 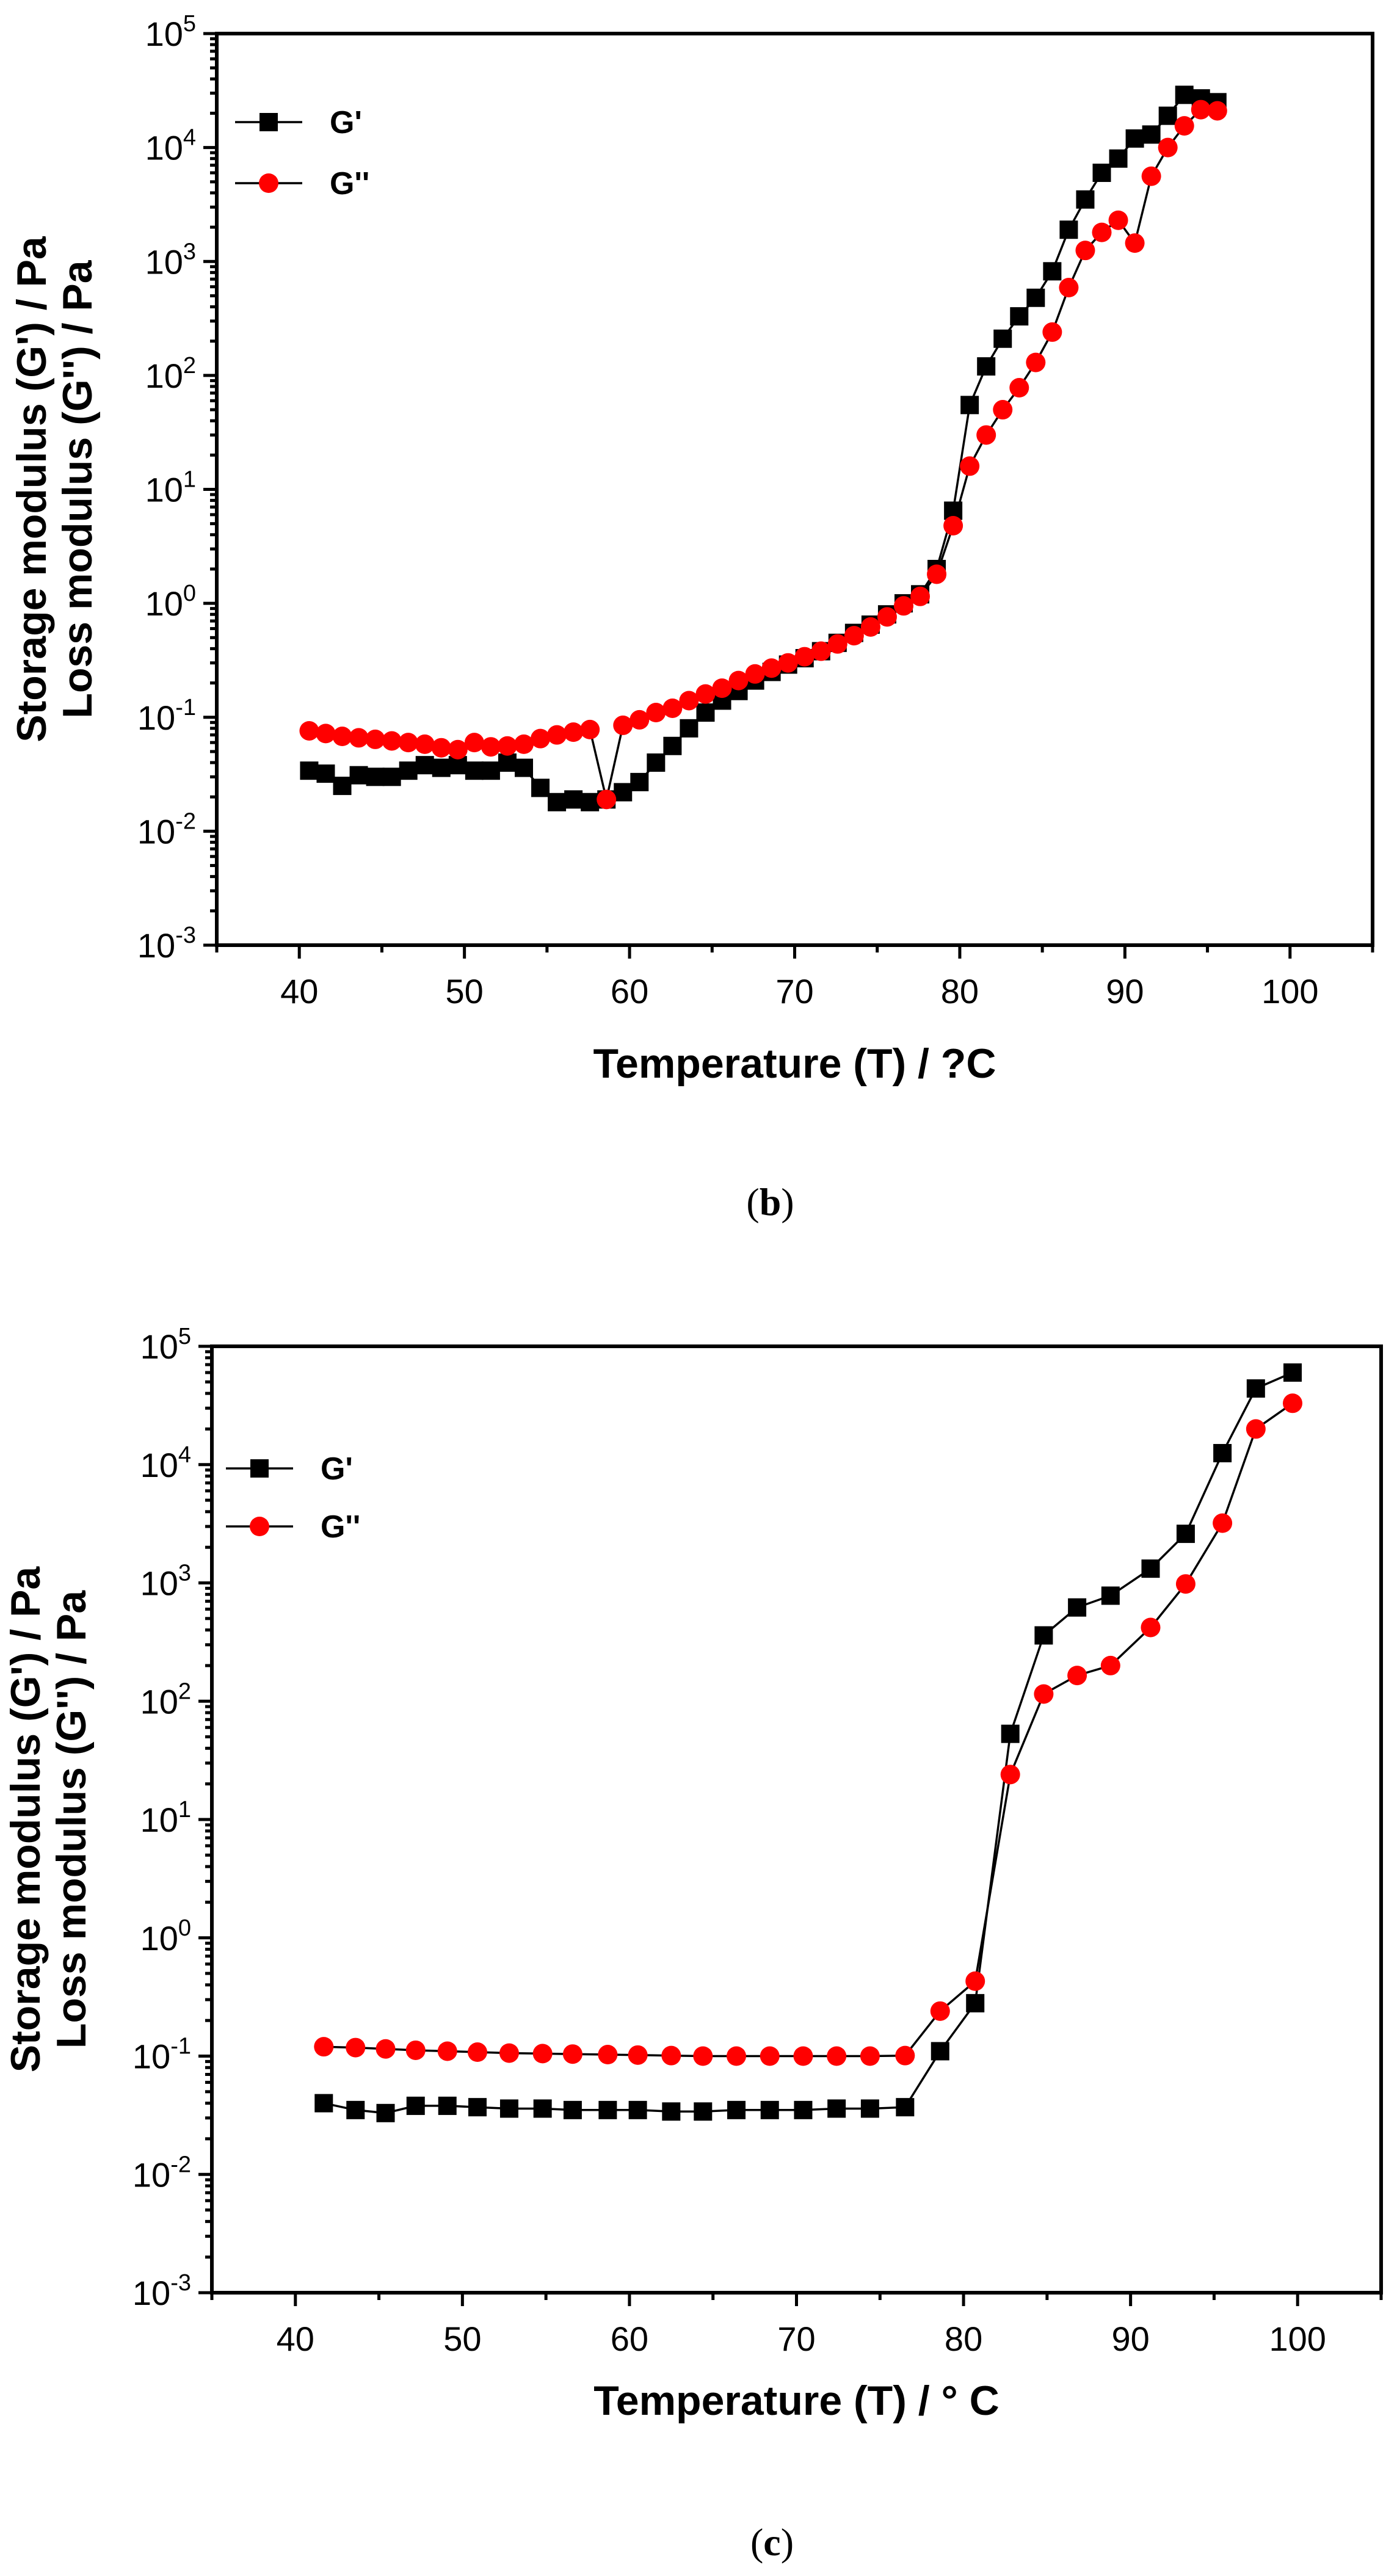 I want to click on panel-caption: (b), so click(x=770, y=1202).